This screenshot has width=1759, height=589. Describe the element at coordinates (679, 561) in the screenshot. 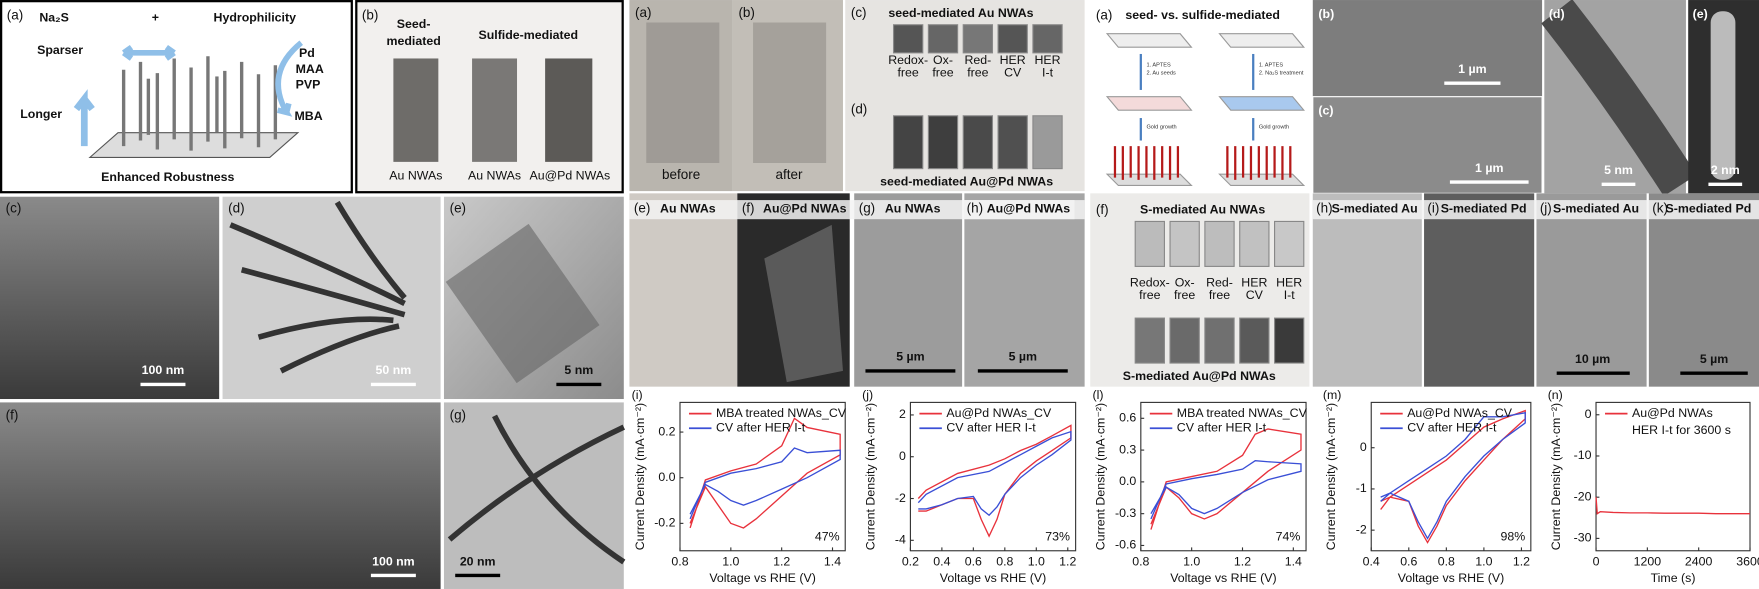

I see `x-tick-label: 0.8` at that location.